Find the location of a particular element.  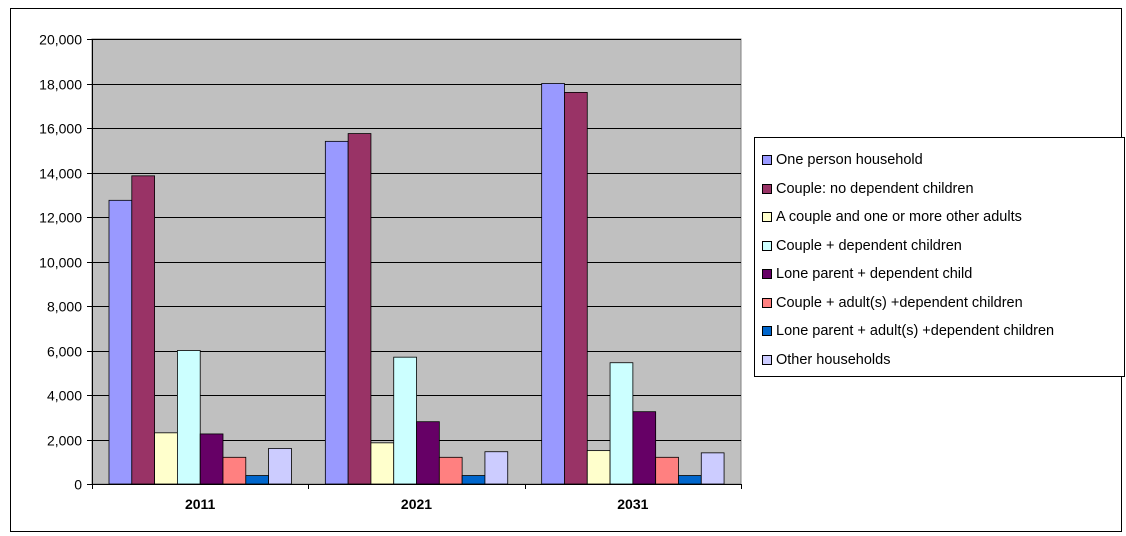

legend-item: Lone parent + dependent child is located at coordinates (943, 274).